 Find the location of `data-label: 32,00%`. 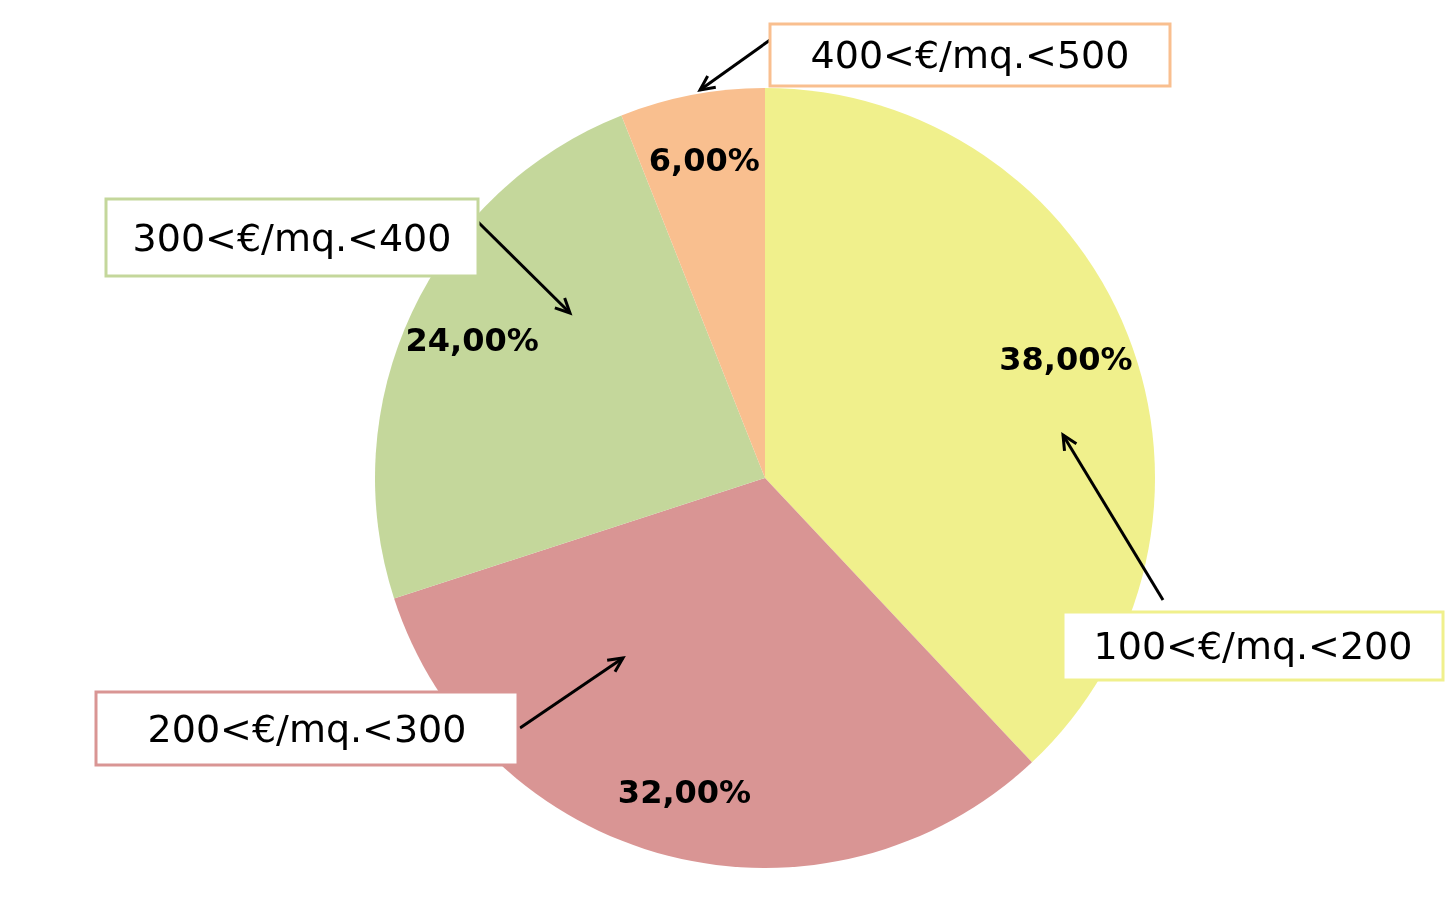

data-label: 32,00% is located at coordinates (684, 791).